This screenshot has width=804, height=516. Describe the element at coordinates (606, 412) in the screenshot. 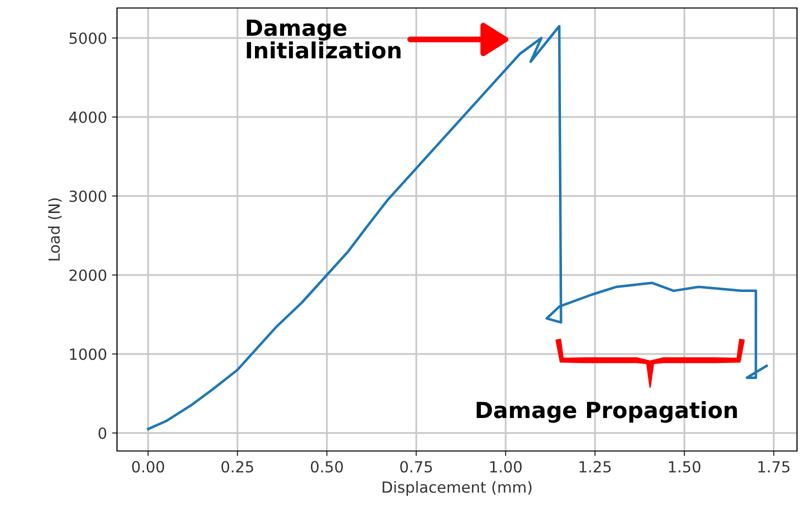

I see `annotation: Damage Propagation` at that location.